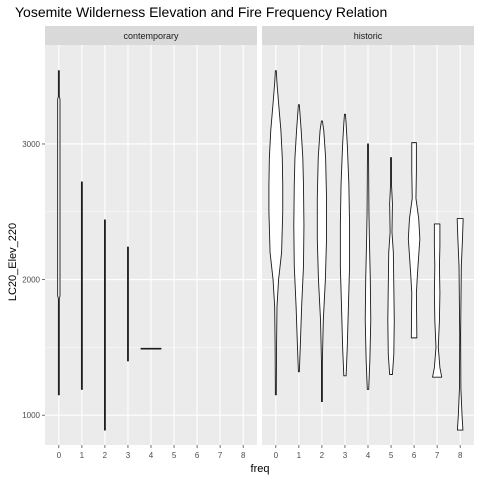 This screenshot has height=480, width=480. I want to click on y-axis: 1000 2000 3000, so click(33, 280).